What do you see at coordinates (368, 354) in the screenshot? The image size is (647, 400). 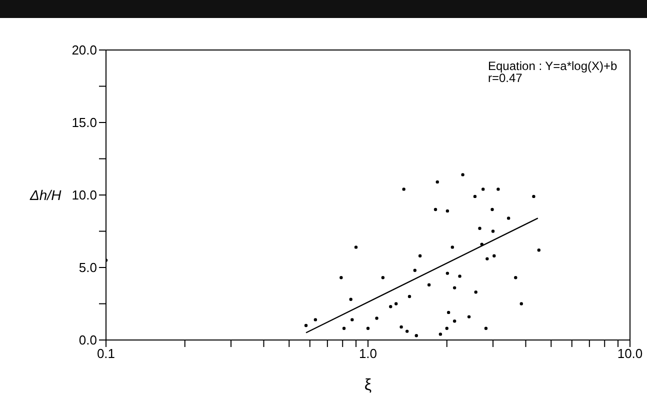 I see `x-tick-label: 1.0` at bounding box center [368, 354].